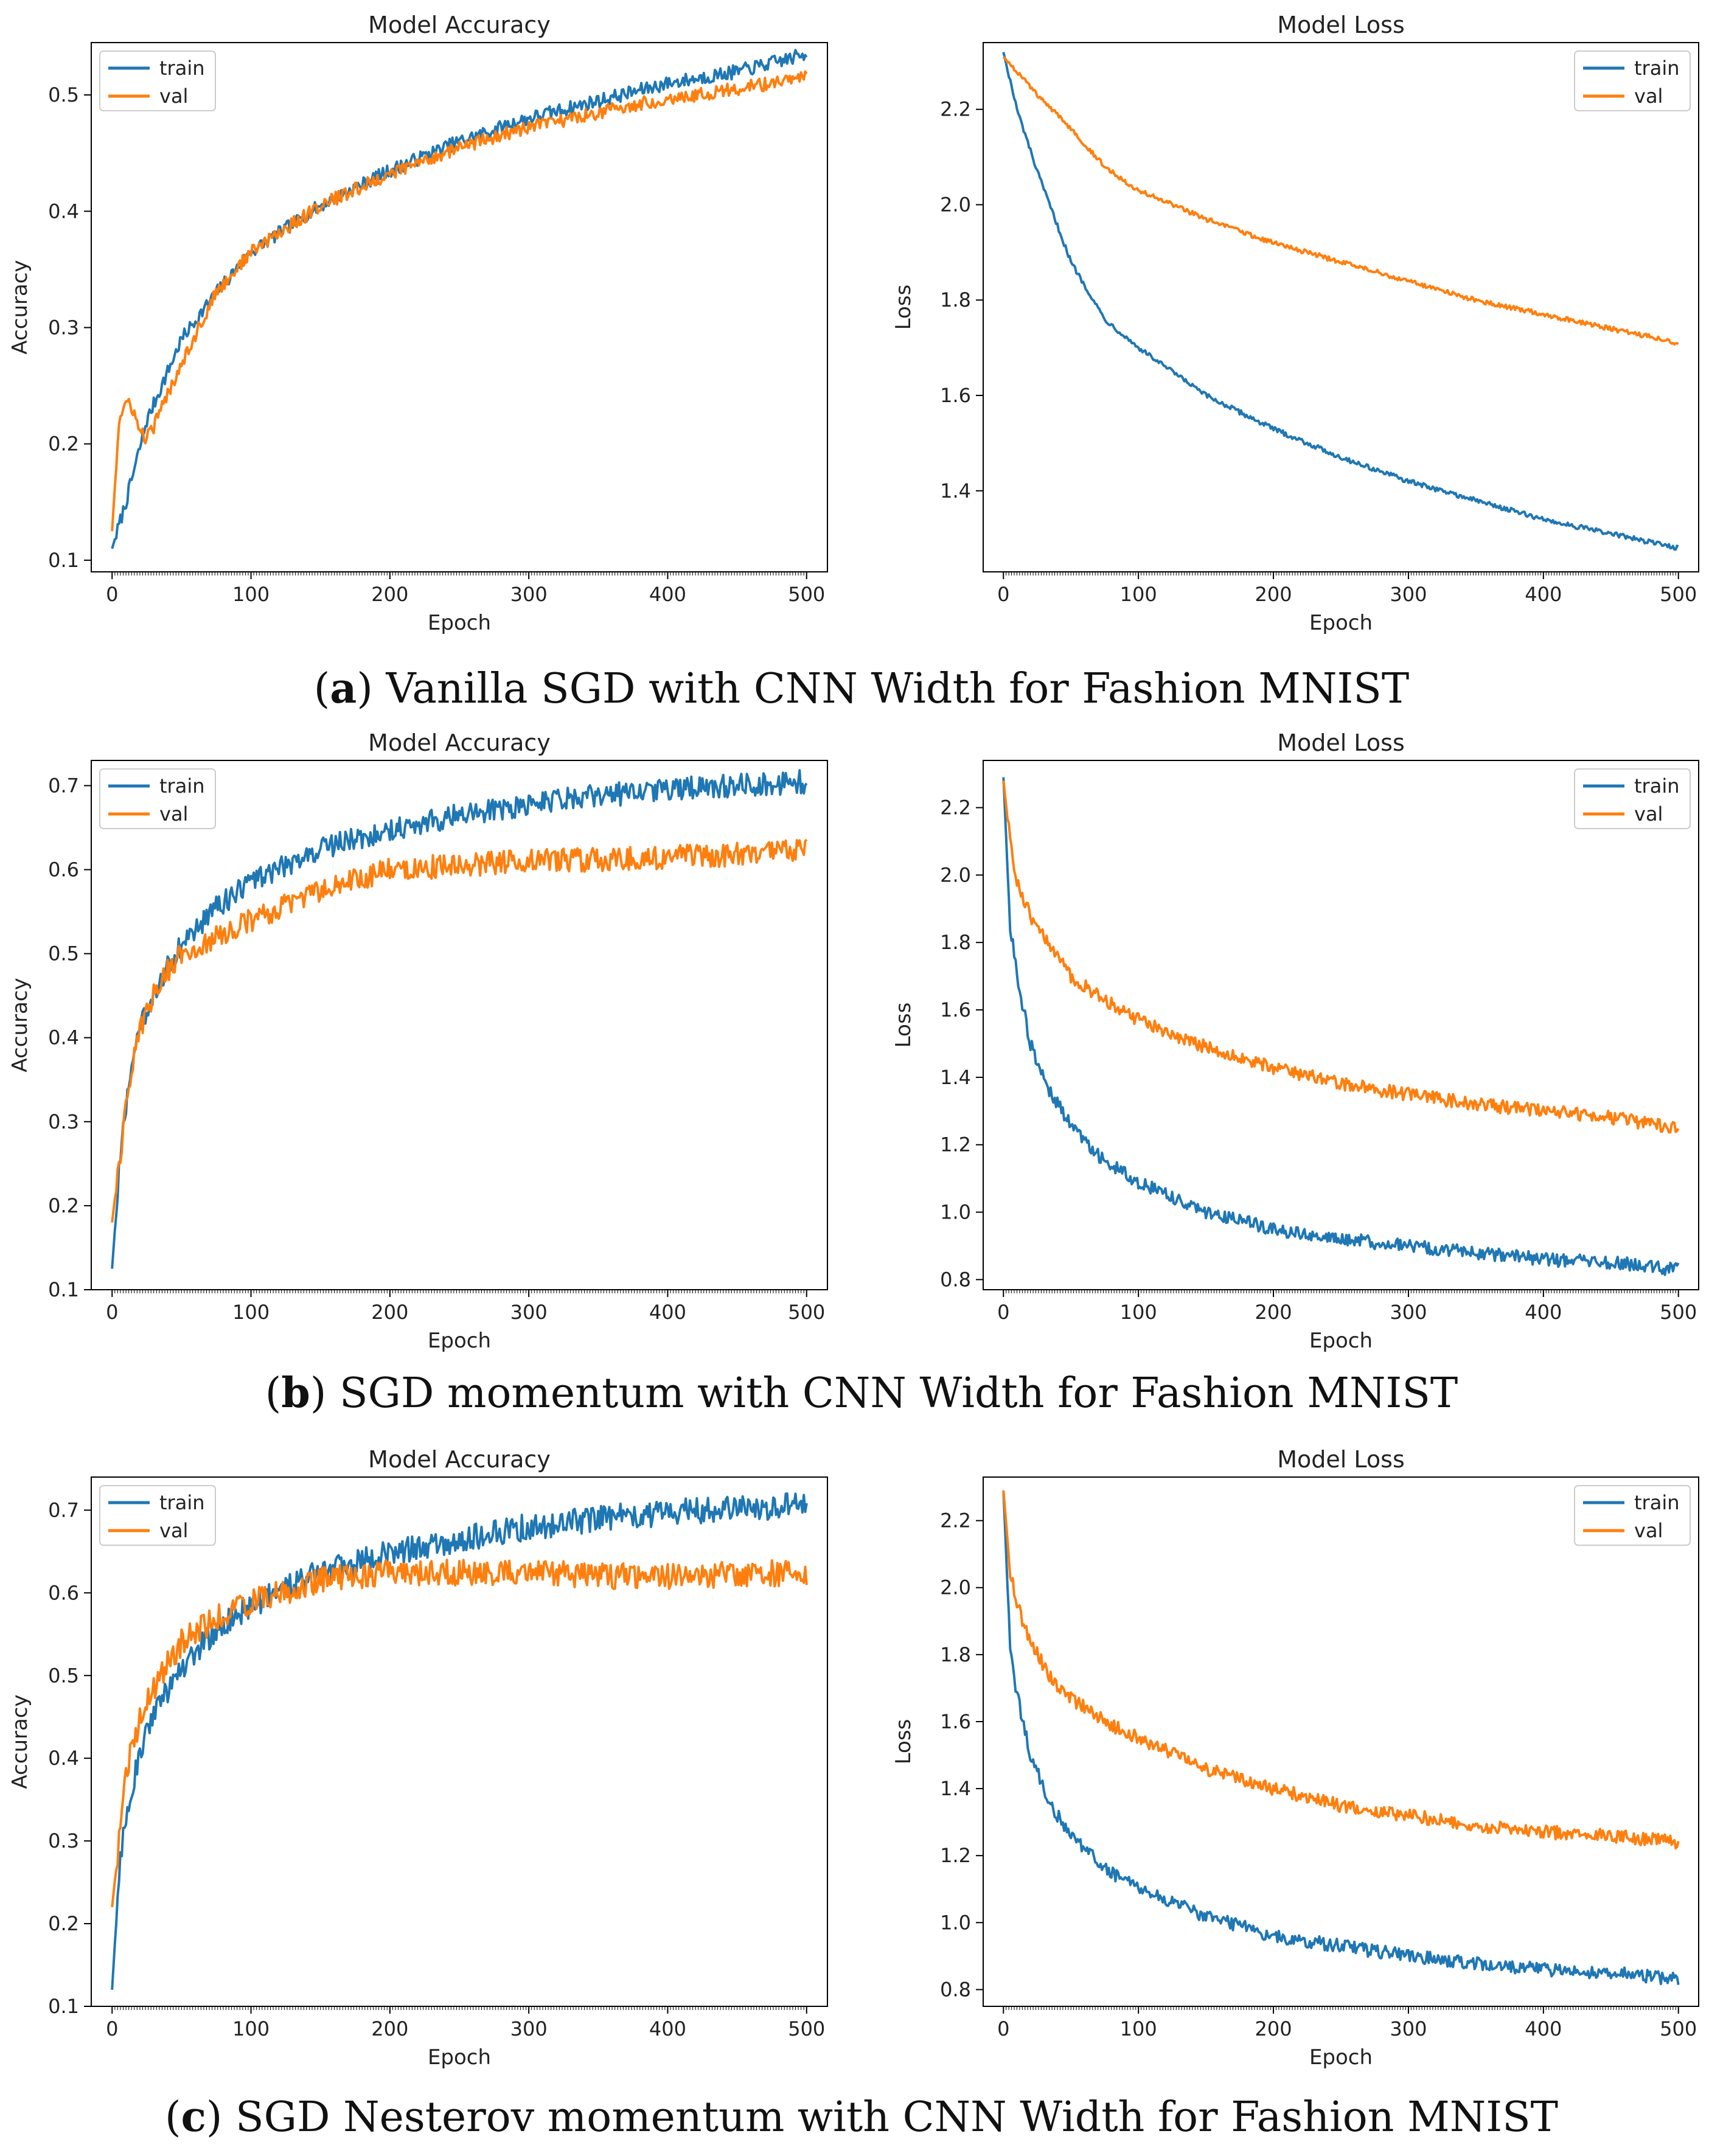  I want to click on x-tick-label: 100, so click(251, 594).